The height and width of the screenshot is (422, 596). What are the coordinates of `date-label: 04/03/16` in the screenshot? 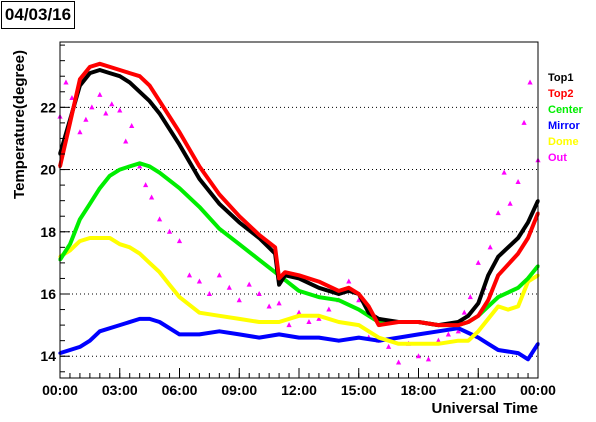 It's located at (38, 15).